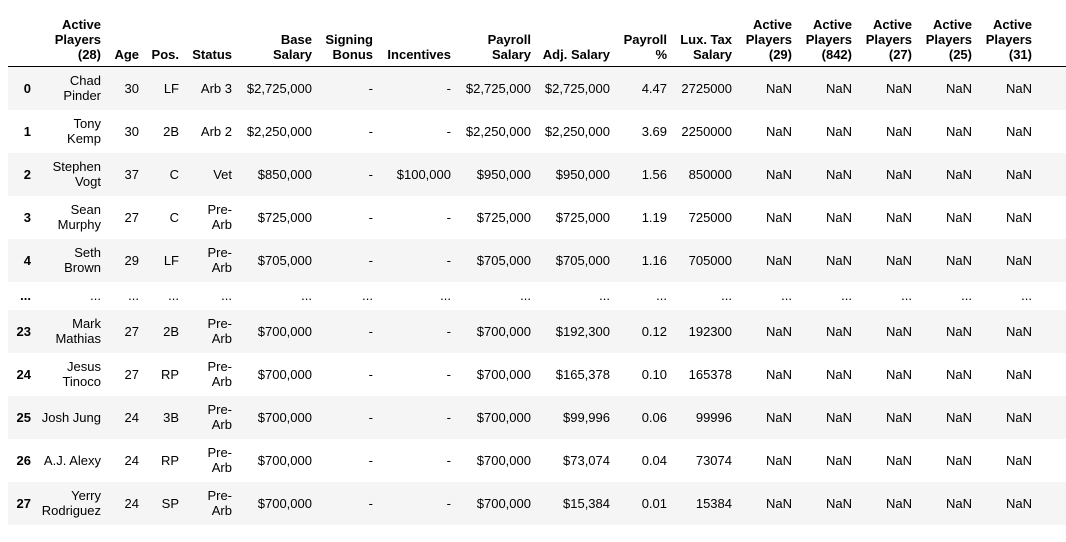  What do you see at coordinates (84, 131) in the screenshot?
I see `table-cell: Tony Kemp` at bounding box center [84, 131].